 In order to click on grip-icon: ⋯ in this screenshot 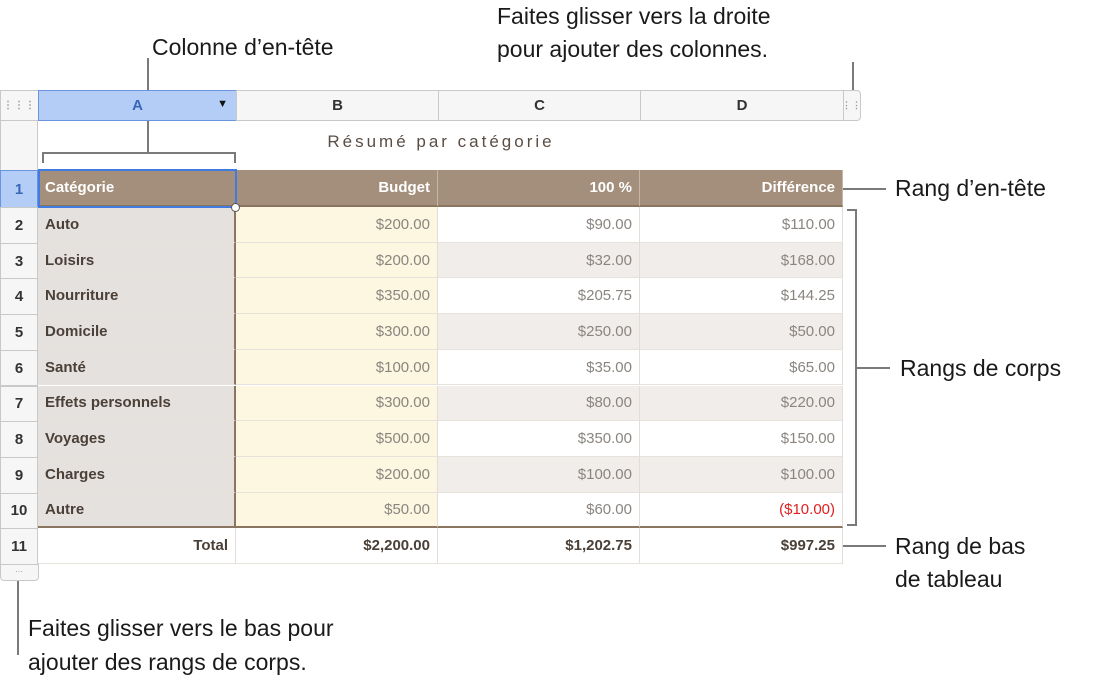, I will do `click(19, 571)`.